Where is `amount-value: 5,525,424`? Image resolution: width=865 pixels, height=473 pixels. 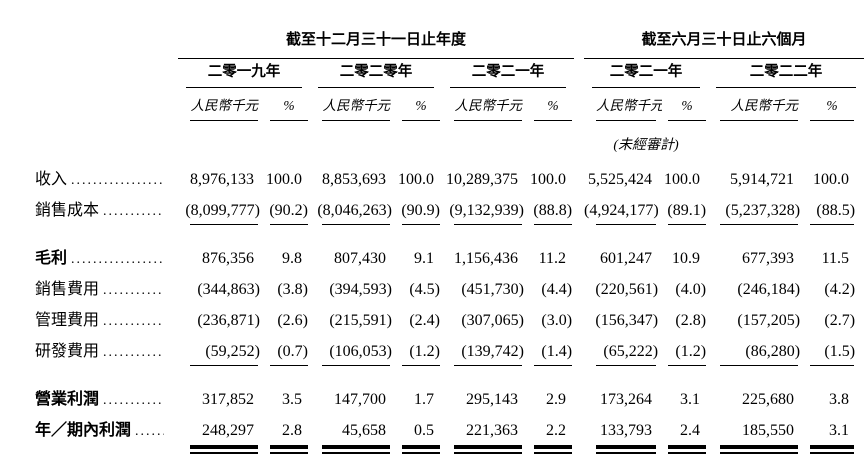
amount-value: 5,525,424 is located at coordinates (620, 179).